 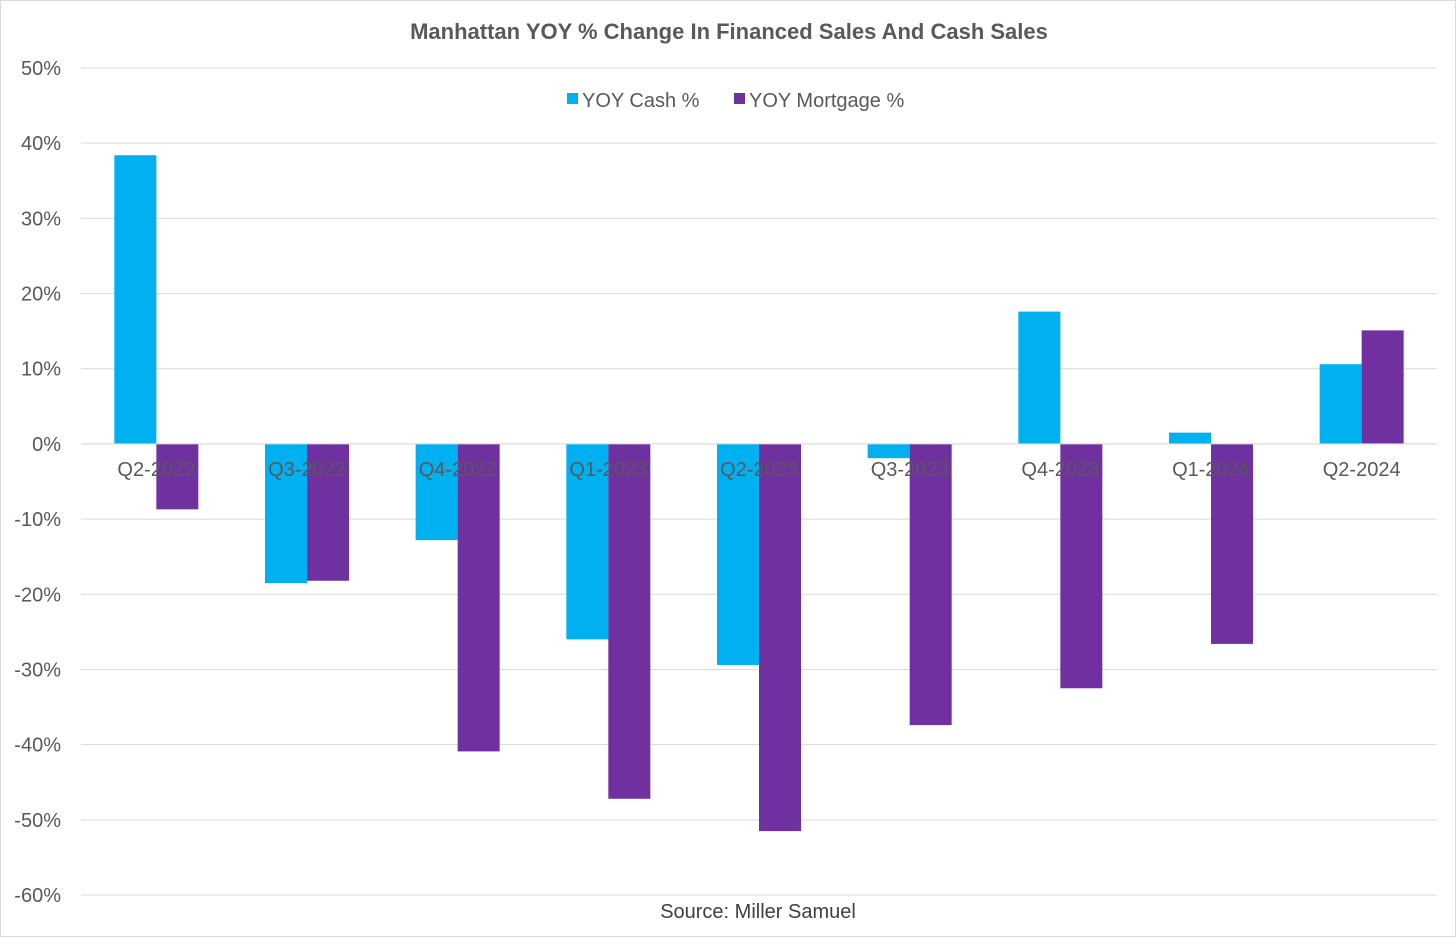 What do you see at coordinates (41, 370) in the screenshot?
I see `y-tick-label: 10%` at bounding box center [41, 370].